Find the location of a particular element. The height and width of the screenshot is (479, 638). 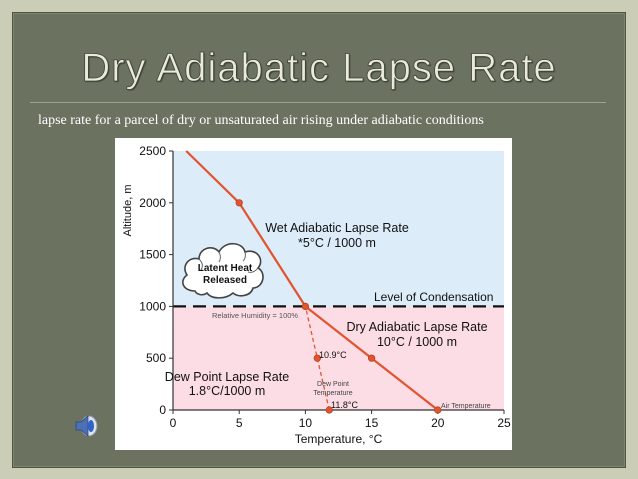

cloud-icon is located at coordinates (223, 270).